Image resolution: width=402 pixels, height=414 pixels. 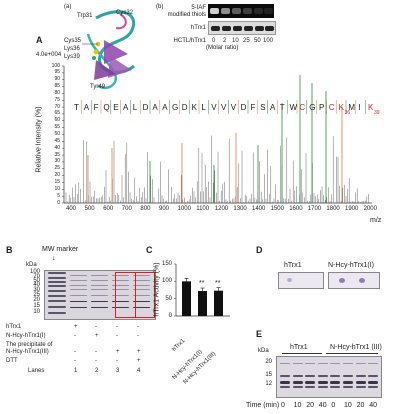 What do you see at coordinates (36, 290) in the screenshot?
I see `mw-ladder-label: 30` at bounding box center [36, 290].